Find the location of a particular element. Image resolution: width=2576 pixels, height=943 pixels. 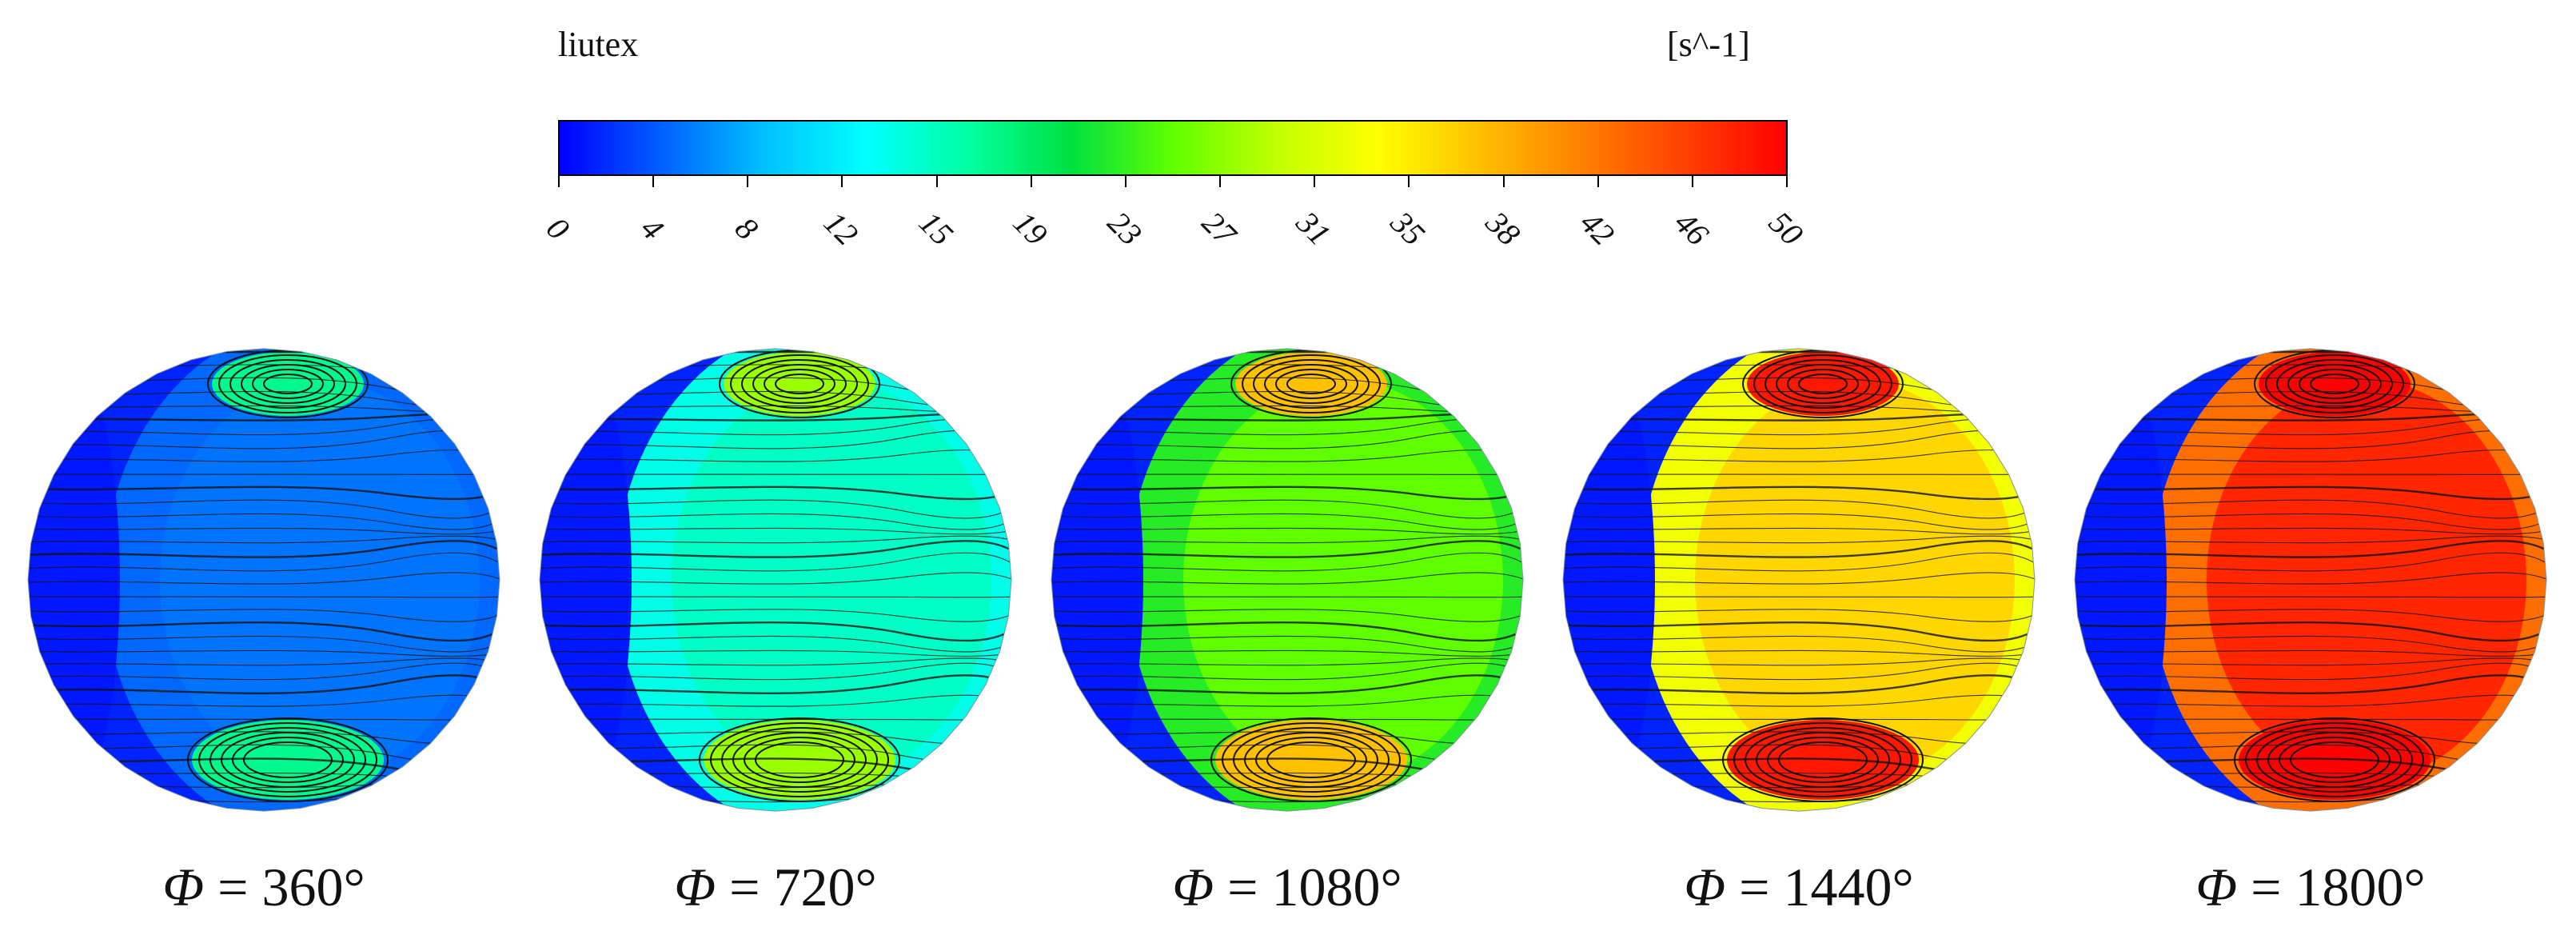

colorbar-tick-label: 12 is located at coordinates (841, 228).